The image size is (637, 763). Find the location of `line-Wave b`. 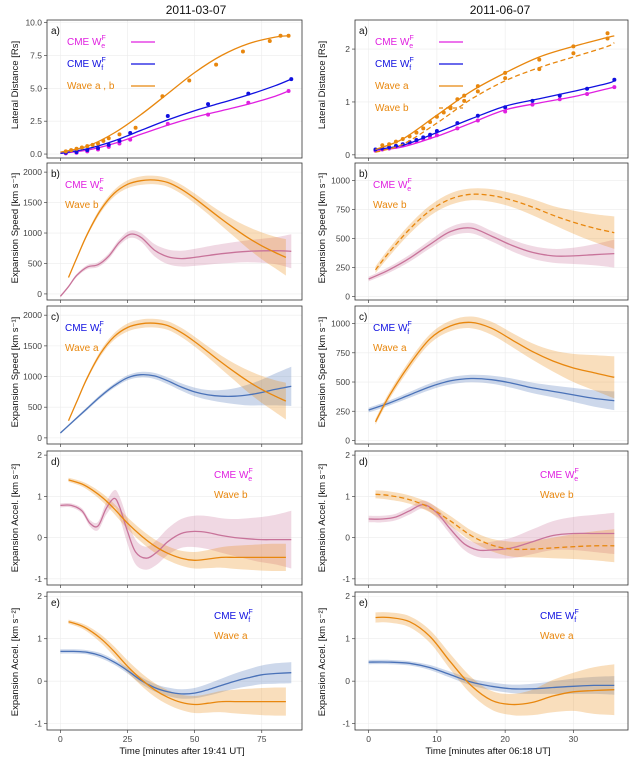

line-Wave b is located at coordinates (177, 228).